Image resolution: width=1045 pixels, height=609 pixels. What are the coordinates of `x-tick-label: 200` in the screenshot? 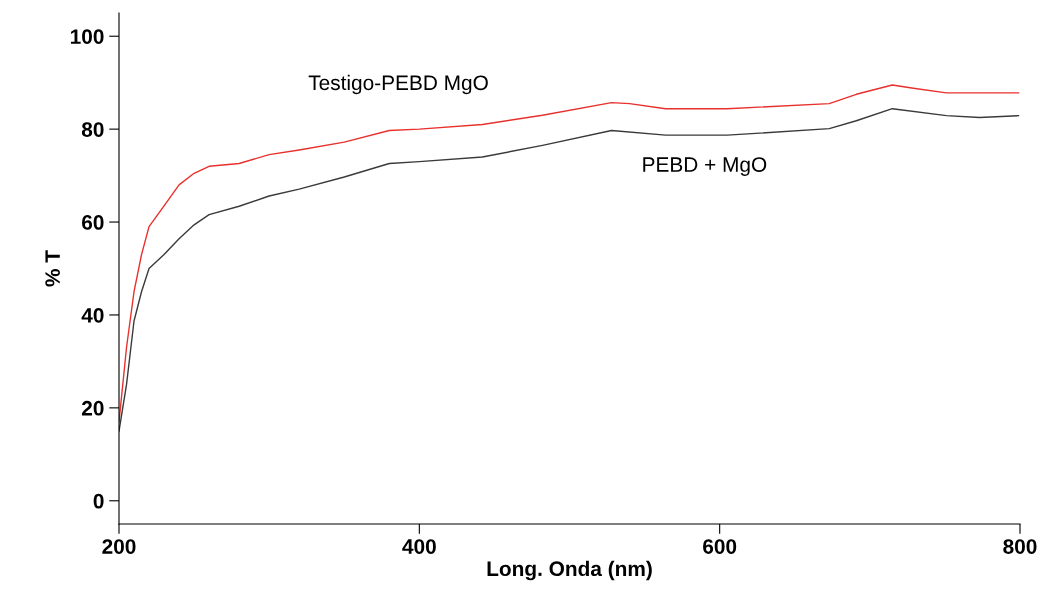 It's located at (119, 546).